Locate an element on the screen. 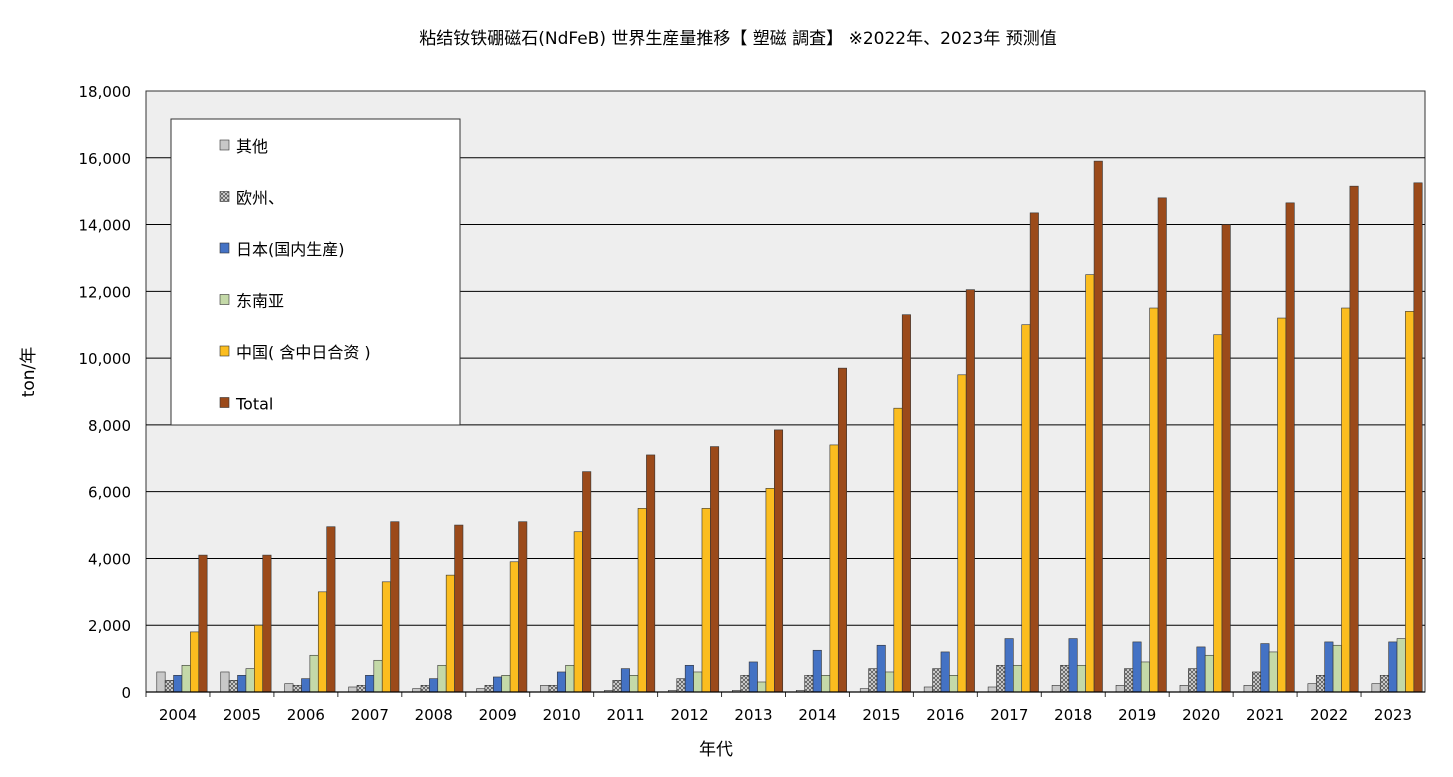 Image resolution: width=1453 pixels, height=777 pixels. bar-3-2008 is located at coordinates (434, 685).